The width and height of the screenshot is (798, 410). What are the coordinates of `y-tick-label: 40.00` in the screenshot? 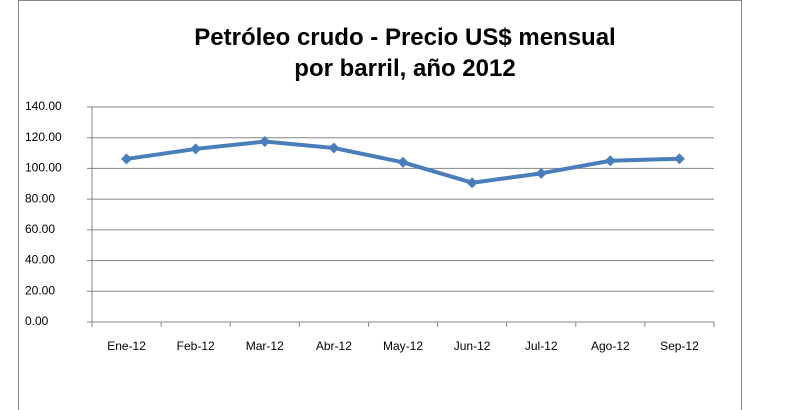 It's located at (40, 260).